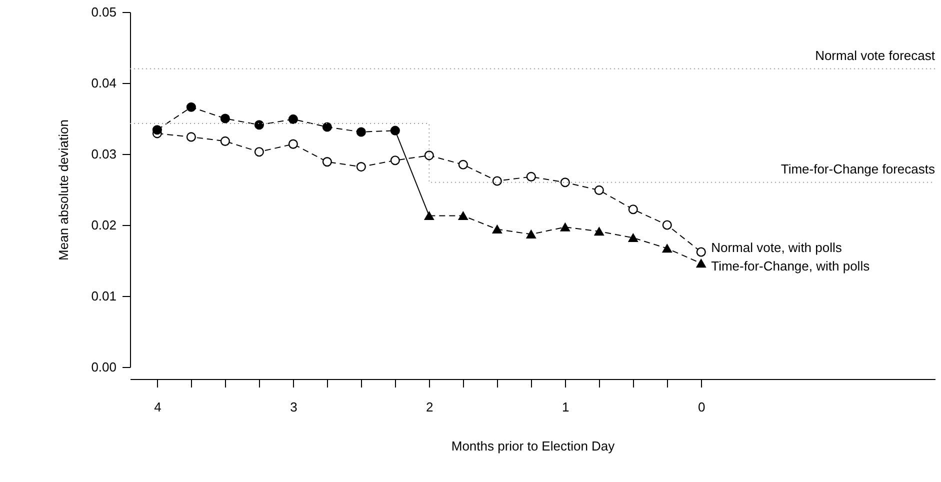 This screenshot has width=941, height=482. I want to click on series-label: Time-for-Change forecasts, so click(858, 168).